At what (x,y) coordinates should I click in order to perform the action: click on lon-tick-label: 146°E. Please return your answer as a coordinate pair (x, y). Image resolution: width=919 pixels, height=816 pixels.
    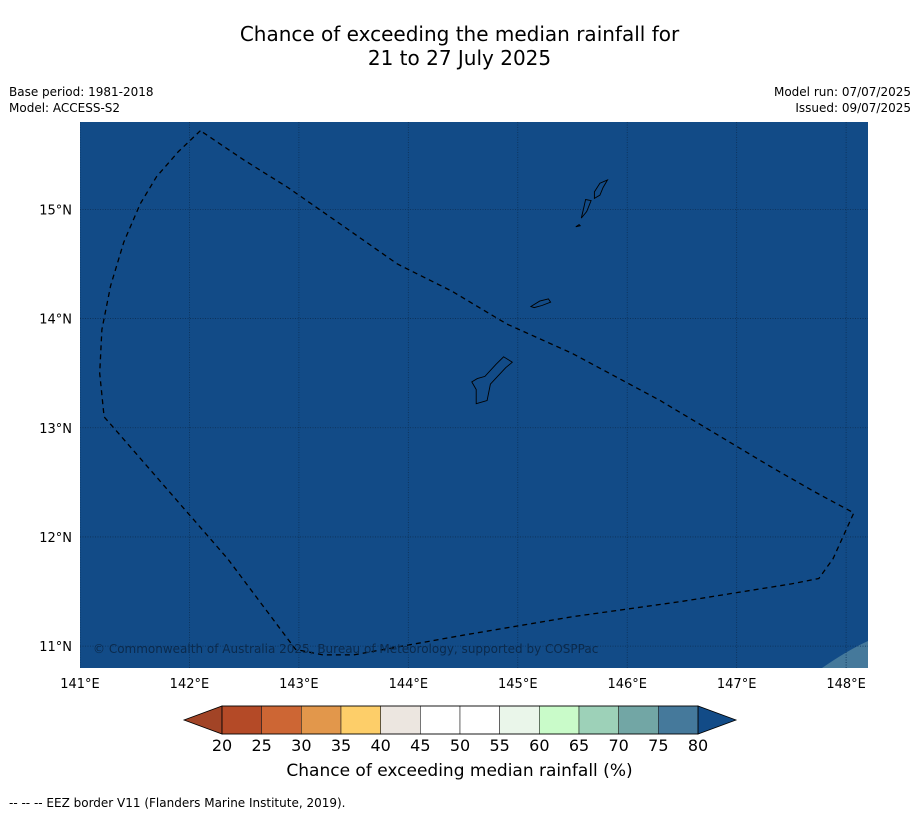
    Looking at the image, I should click on (627, 684).